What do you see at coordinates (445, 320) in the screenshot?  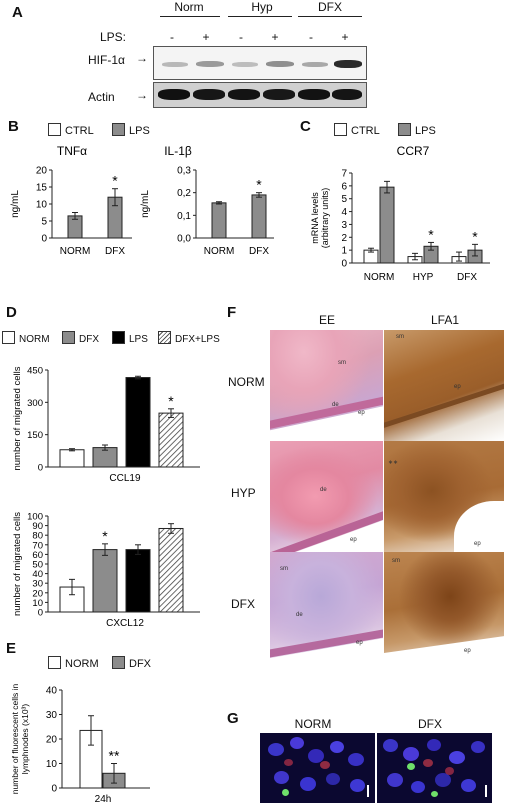 I see `histo-col-lfa1: LFA1` at bounding box center [445, 320].